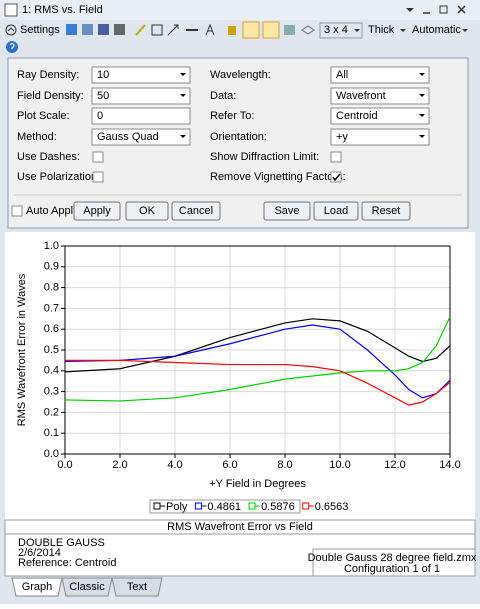  What do you see at coordinates (308, 30) in the screenshot?
I see `layers-icon` at bounding box center [308, 30].